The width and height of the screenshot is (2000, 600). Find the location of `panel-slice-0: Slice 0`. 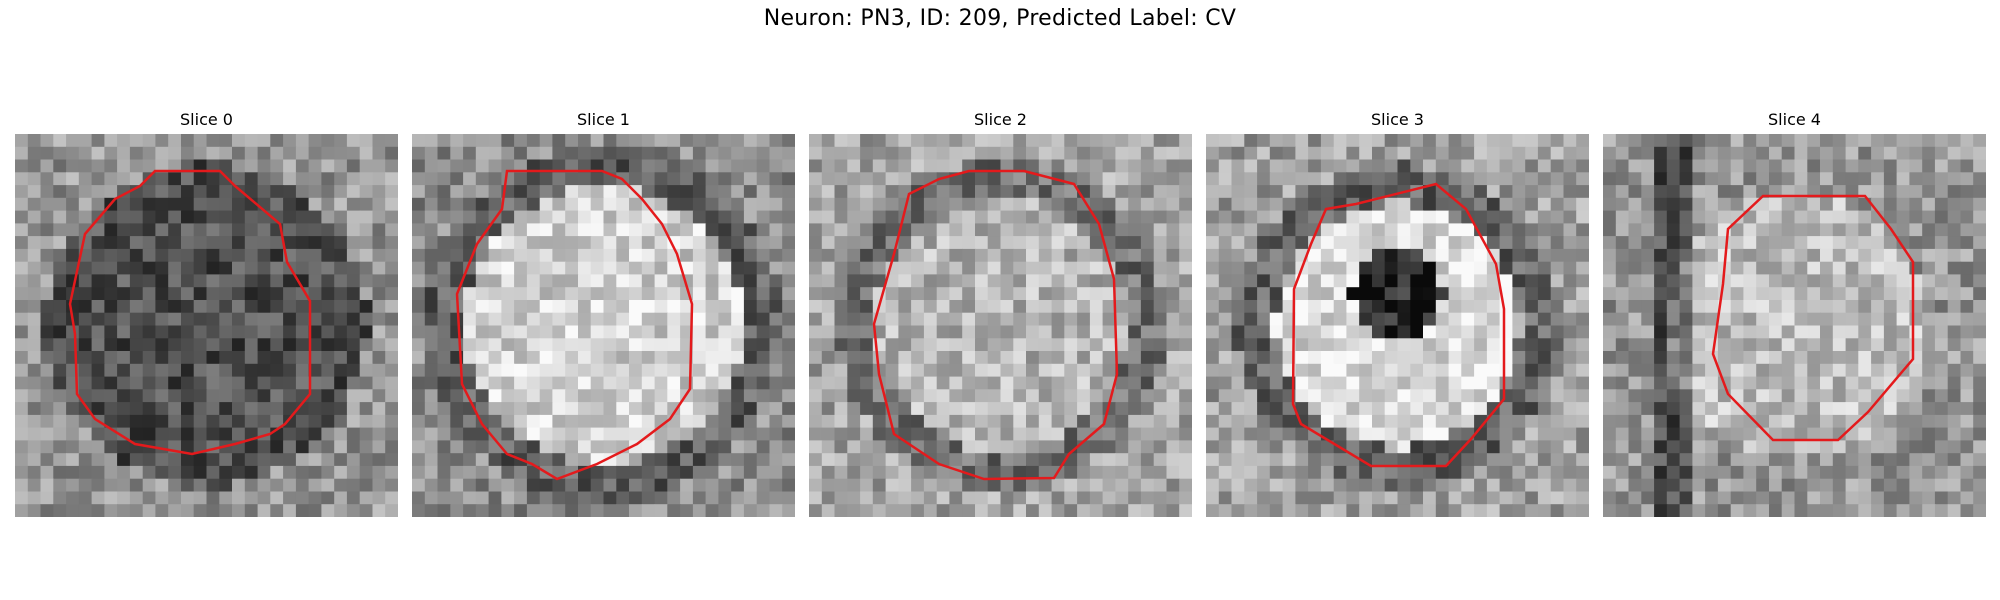

panel-slice-0: Slice 0 is located at coordinates (206, 312).